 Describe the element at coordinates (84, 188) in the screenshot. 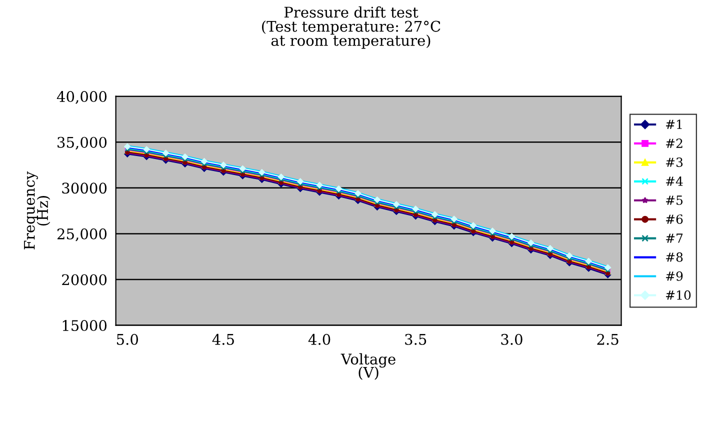

I see `y-tick-label: 30000` at that location.